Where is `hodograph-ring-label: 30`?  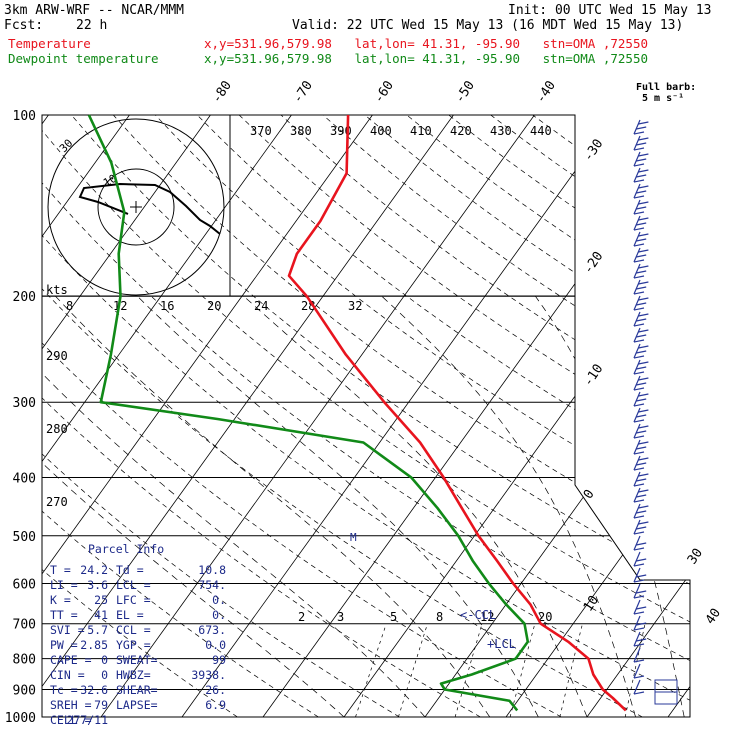
hodograph-ring-label: 30 is located at coordinates (66, 146).